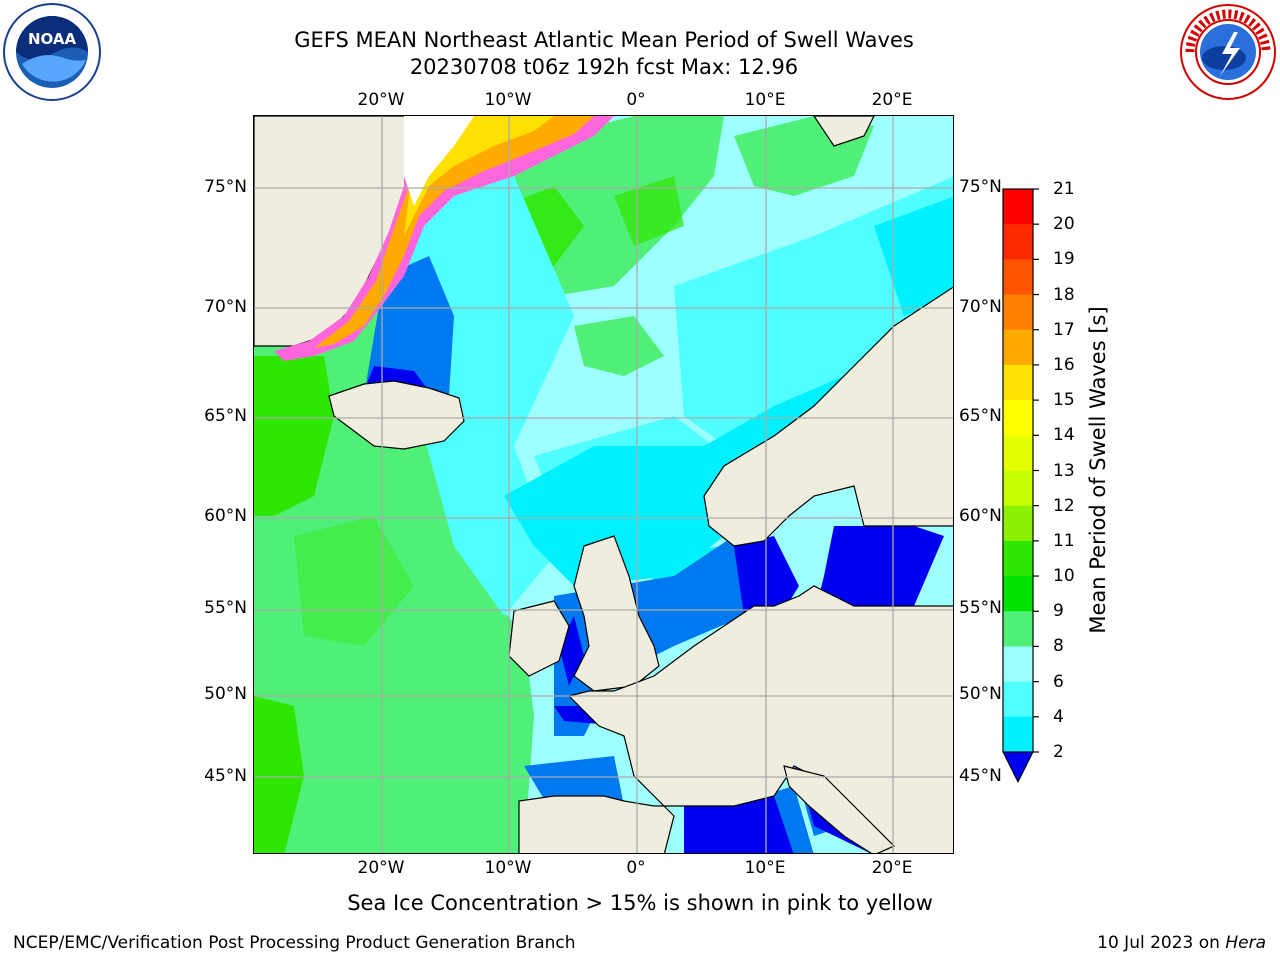  I want to click on chart-subtitle: 20230708 t06z 192h fcst Max: 12.96, so click(604, 67).